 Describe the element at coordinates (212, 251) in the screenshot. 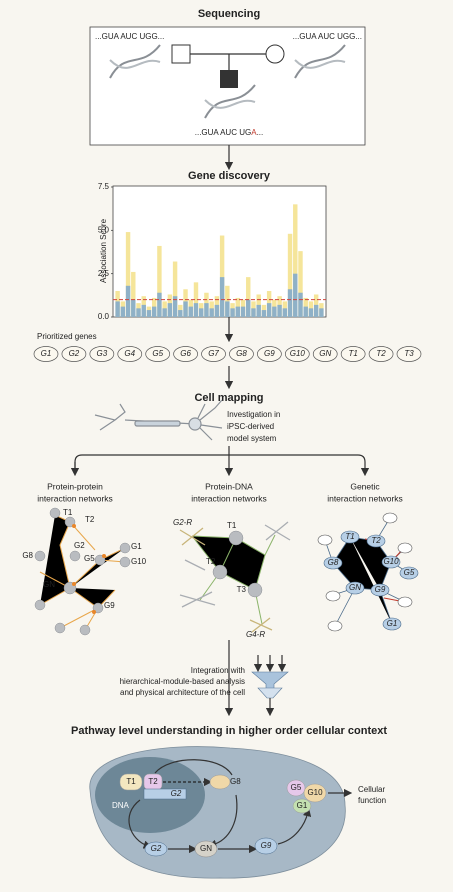

I see `bar-chart: 0.0 2.5 5.0 7.5` at that location.